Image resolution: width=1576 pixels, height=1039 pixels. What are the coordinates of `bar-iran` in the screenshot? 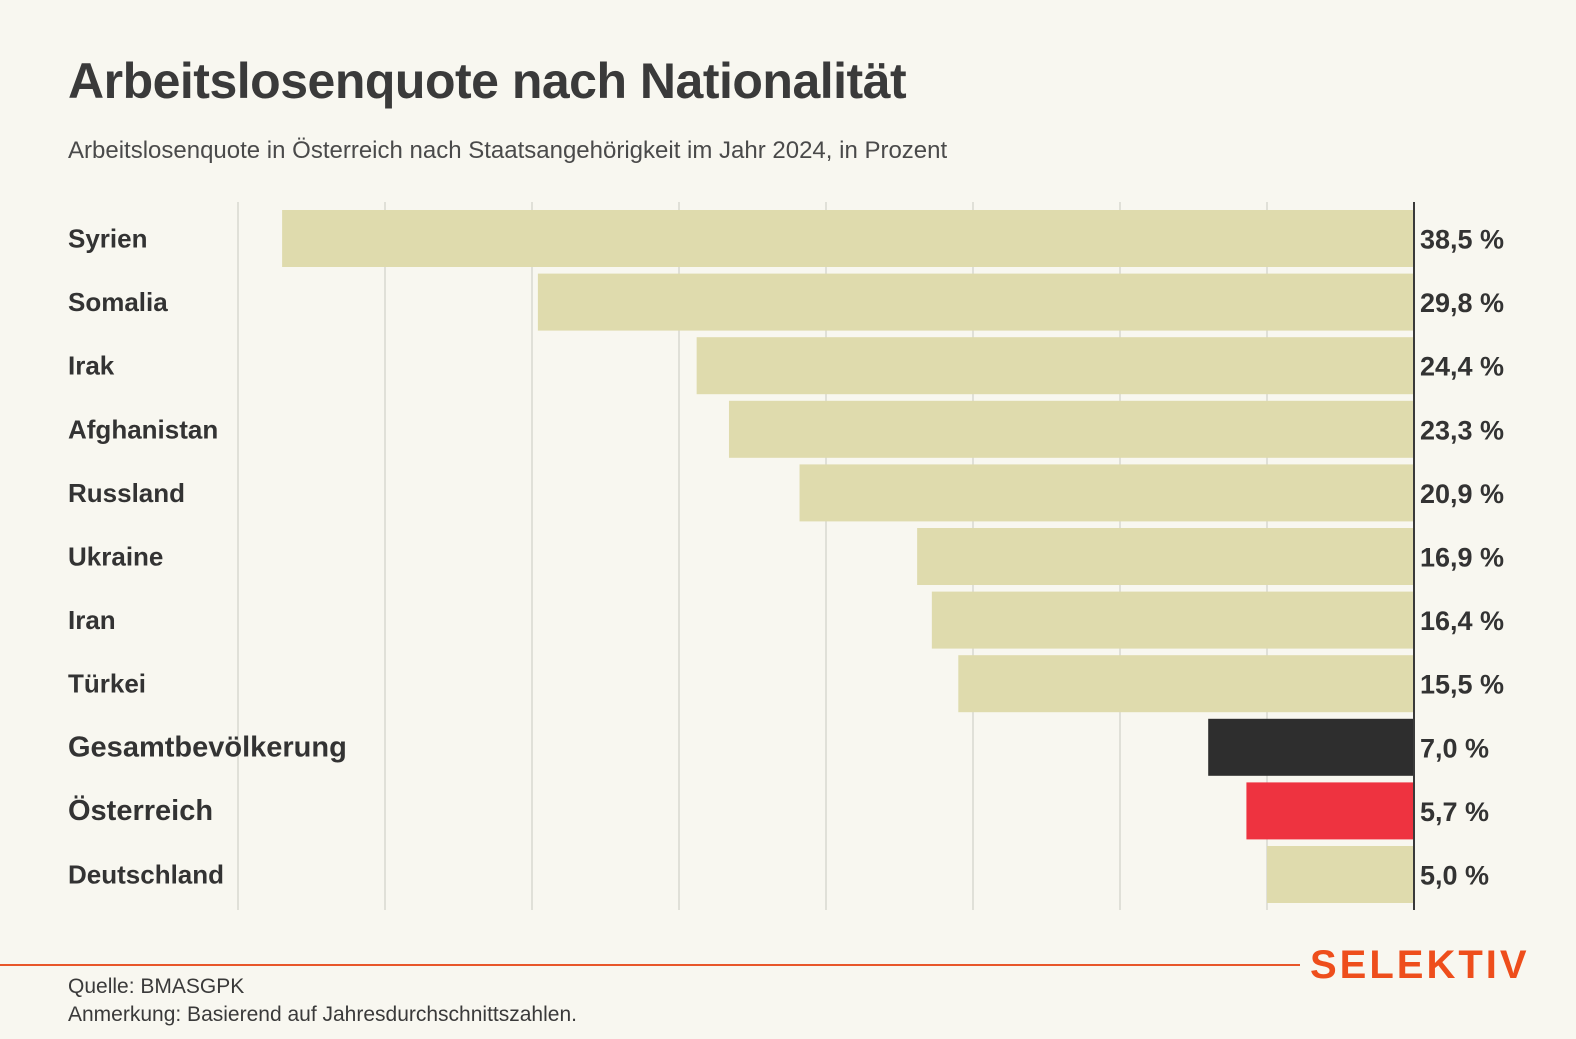 It's located at (1172, 620).